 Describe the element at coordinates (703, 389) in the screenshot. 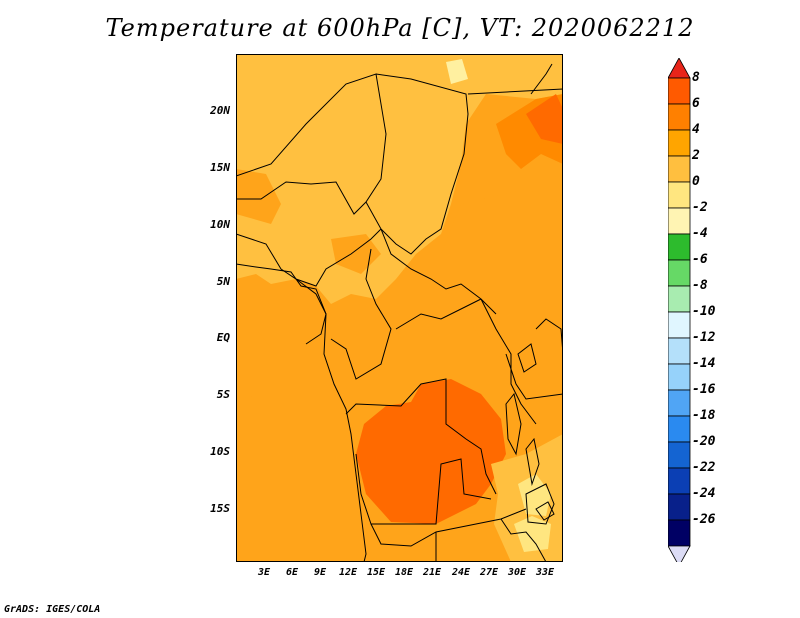

I see `colorbar-label: -16` at that location.